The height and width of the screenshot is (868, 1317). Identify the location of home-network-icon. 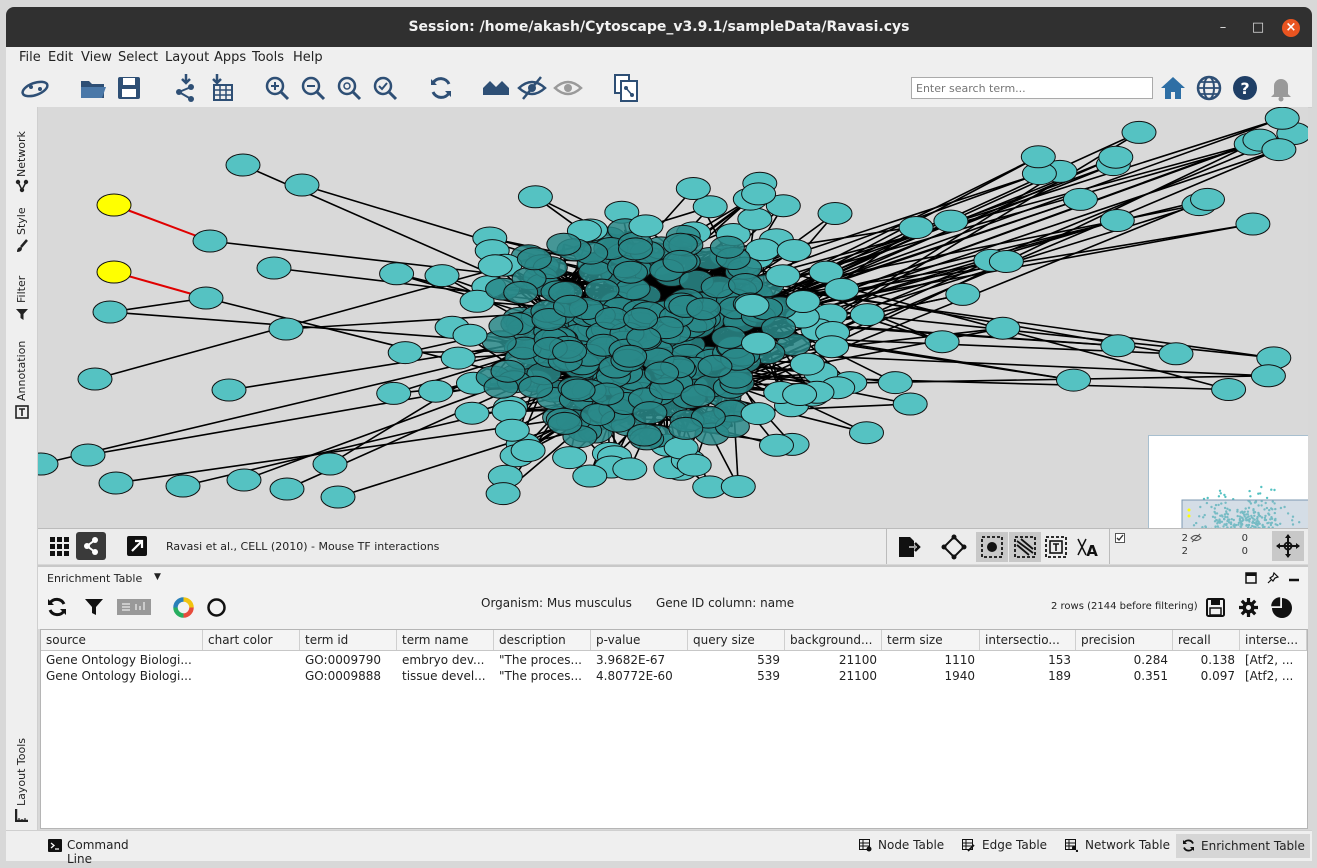
(496, 88).